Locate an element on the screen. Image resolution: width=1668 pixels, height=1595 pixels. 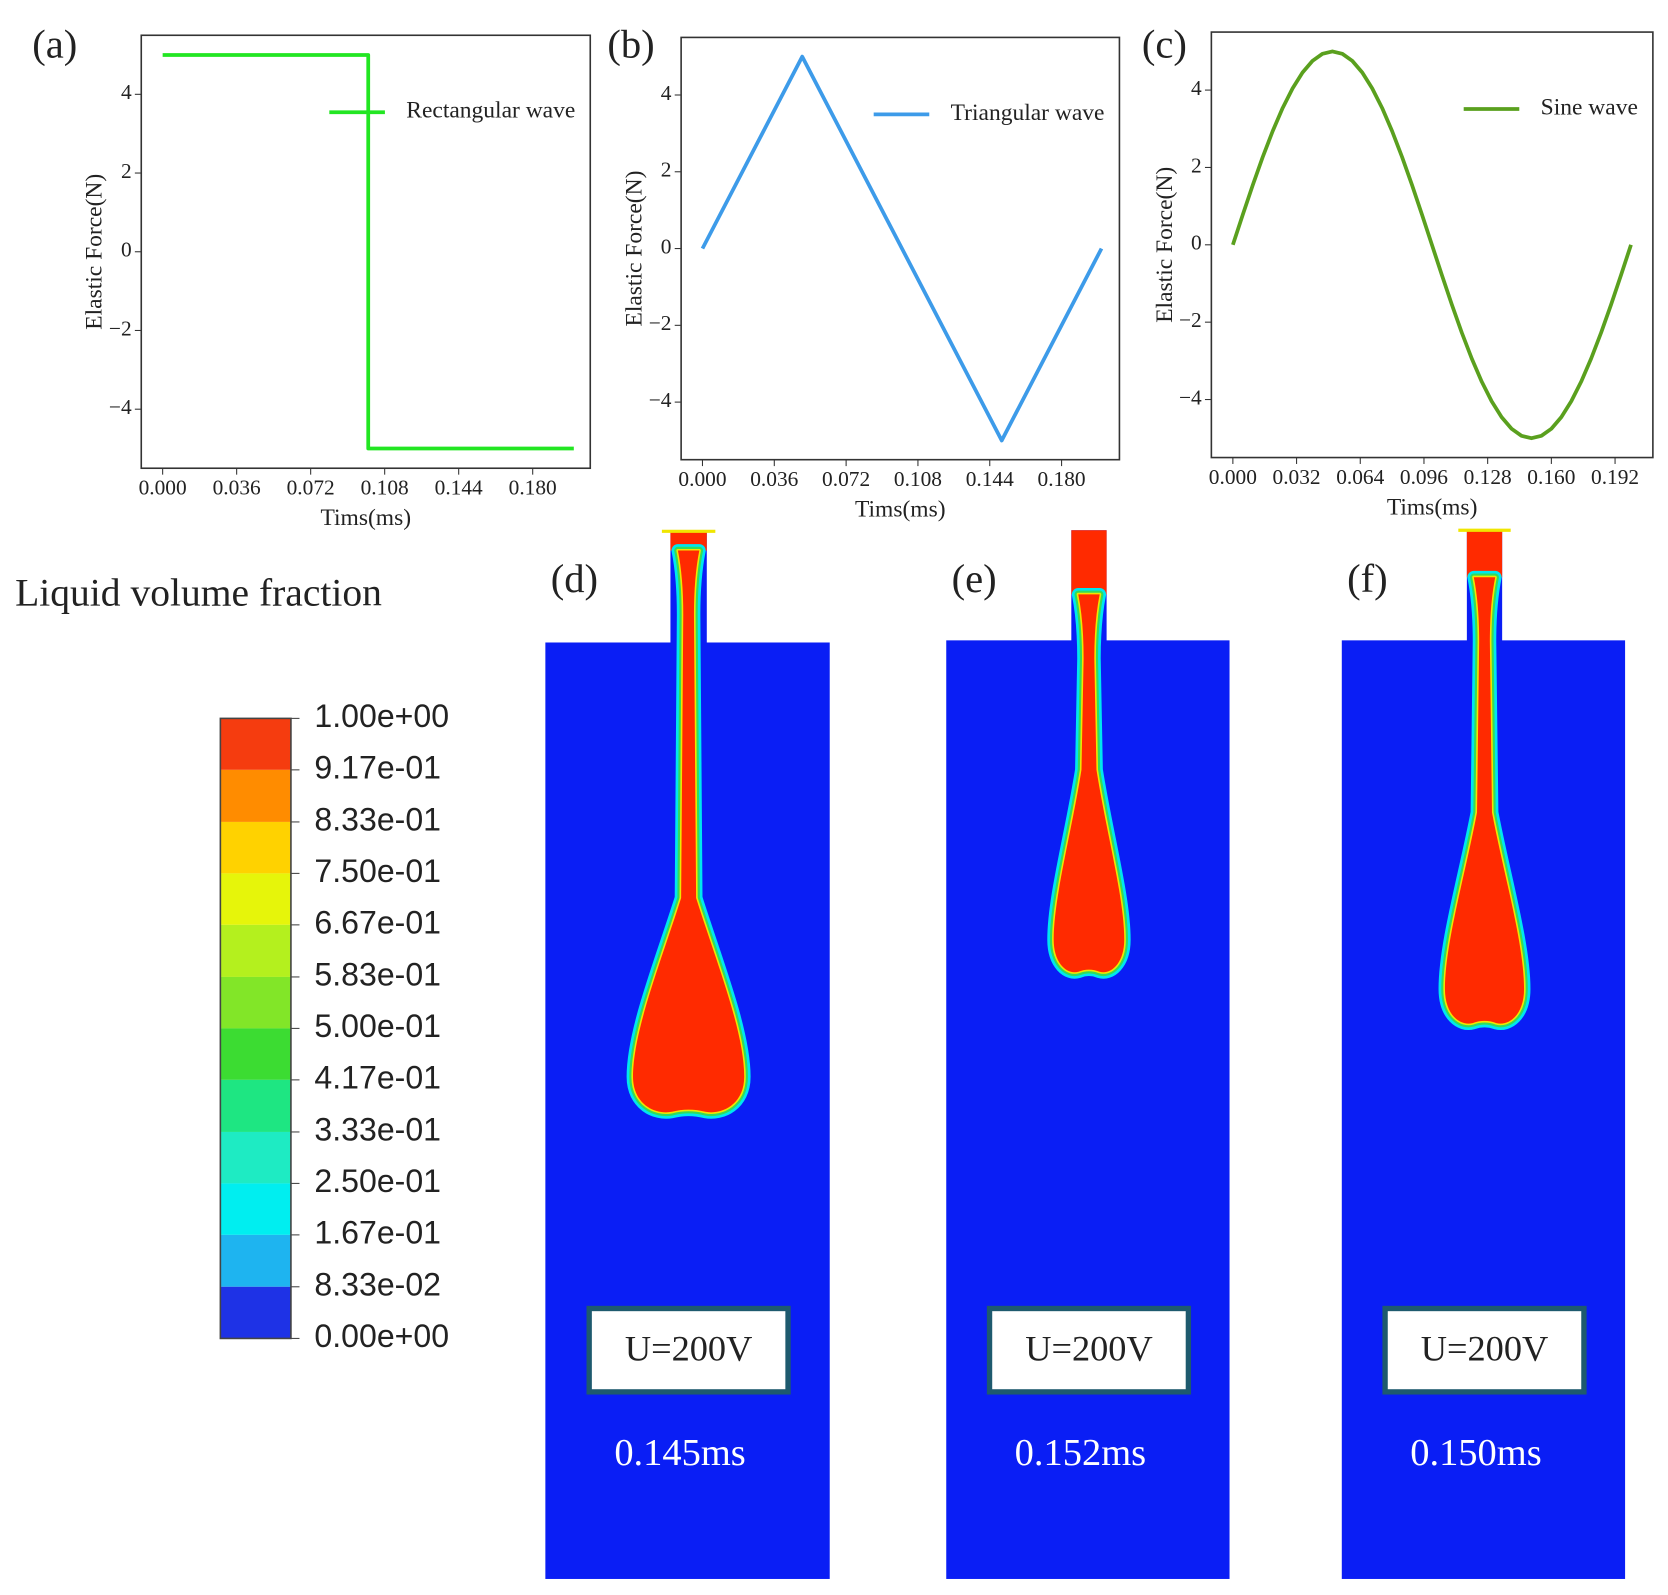
time-label: 0.145ms is located at coordinates (679, 1453).